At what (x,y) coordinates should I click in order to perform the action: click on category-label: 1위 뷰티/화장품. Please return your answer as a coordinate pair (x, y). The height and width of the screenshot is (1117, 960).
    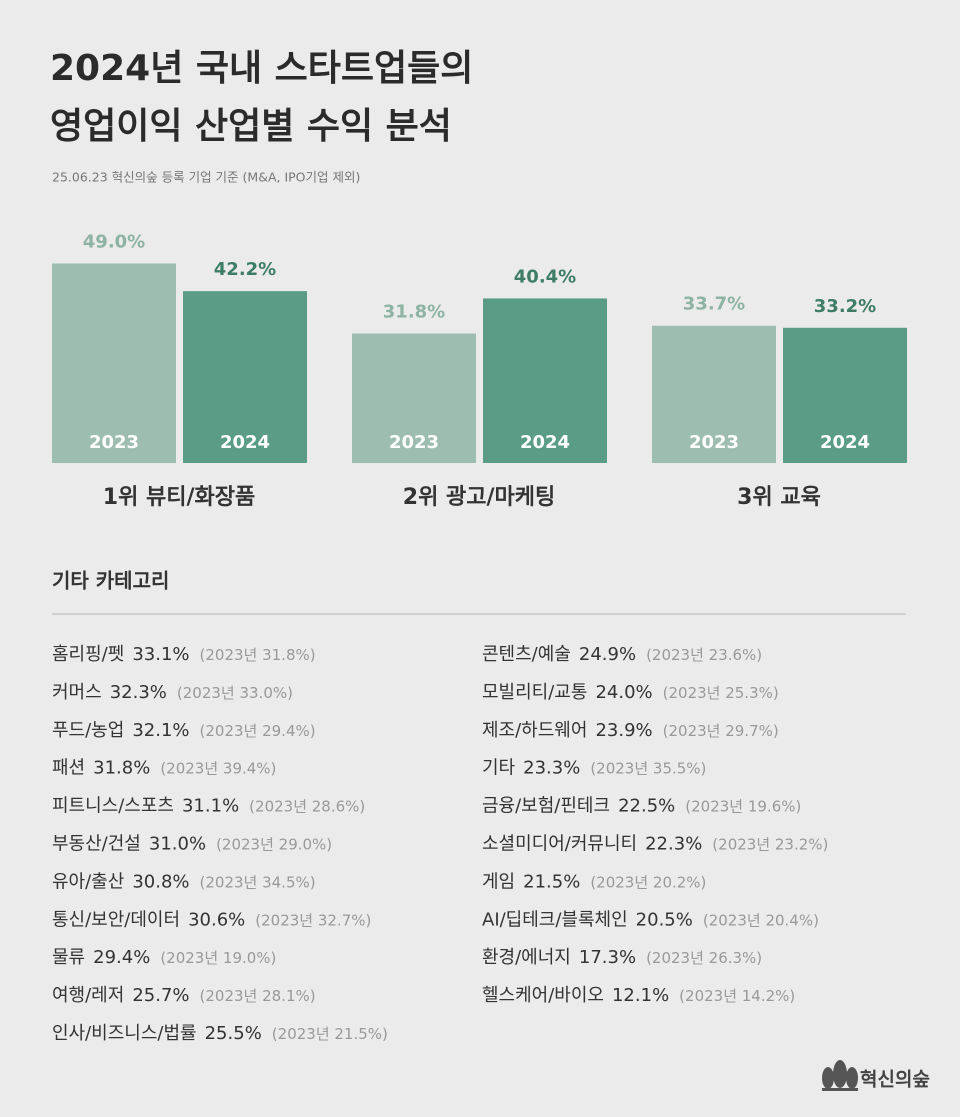
    Looking at the image, I should click on (179, 497).